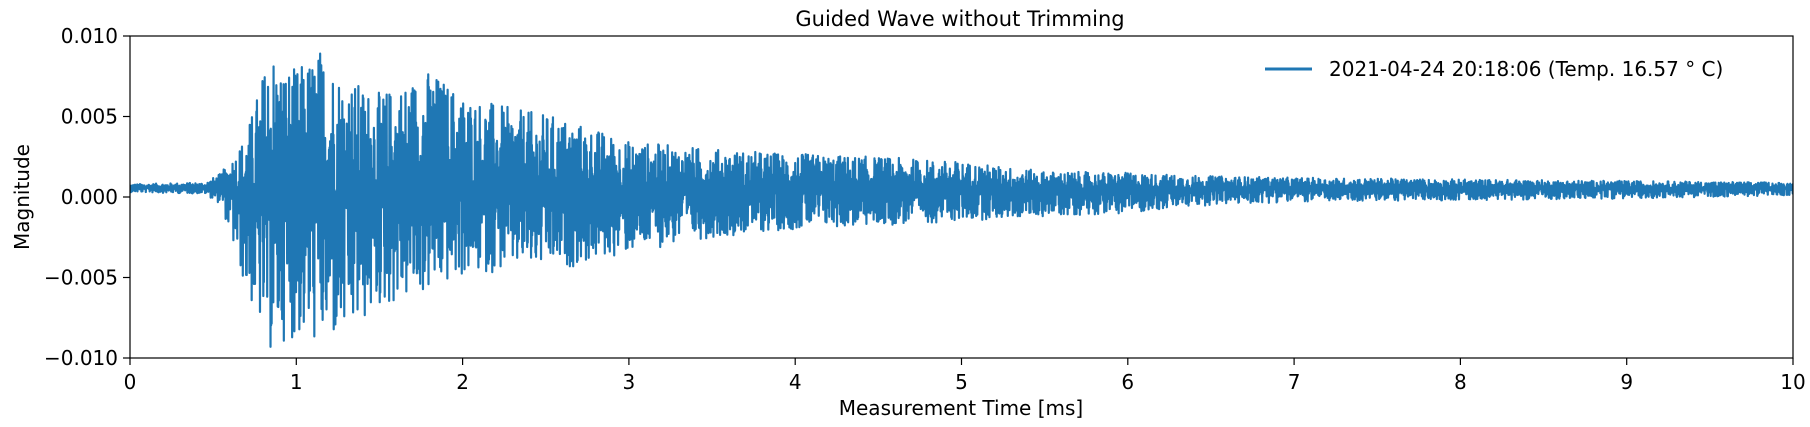 This screenshot has height=427, width=1810. What do you see at coordinates (1626, 382) in the screenshot?
I see `x-tick-label: 9` at bounding box center [1626, 382].